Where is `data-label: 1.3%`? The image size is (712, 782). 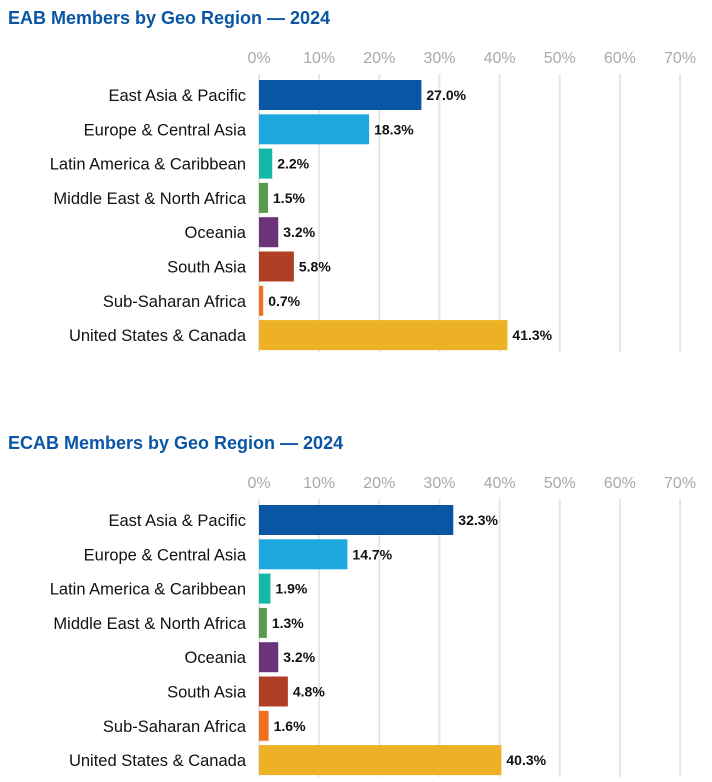 data-label: 1.3% is located at coordinates (288, 623).